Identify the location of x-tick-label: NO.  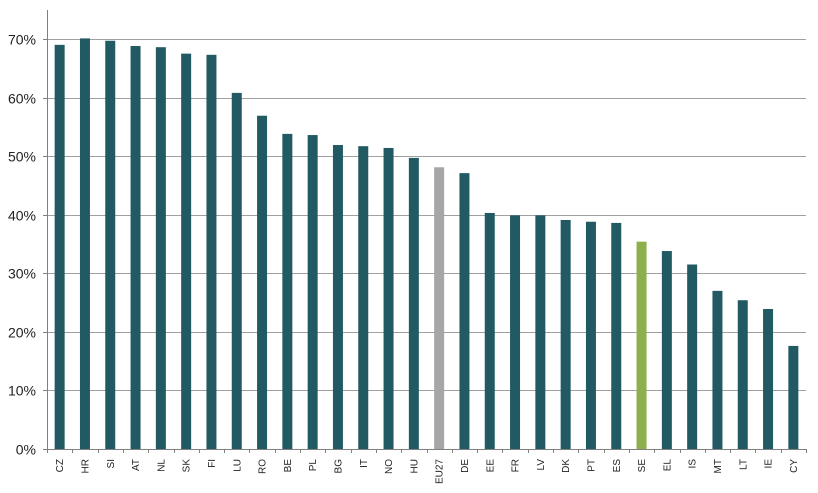
(389, 466).